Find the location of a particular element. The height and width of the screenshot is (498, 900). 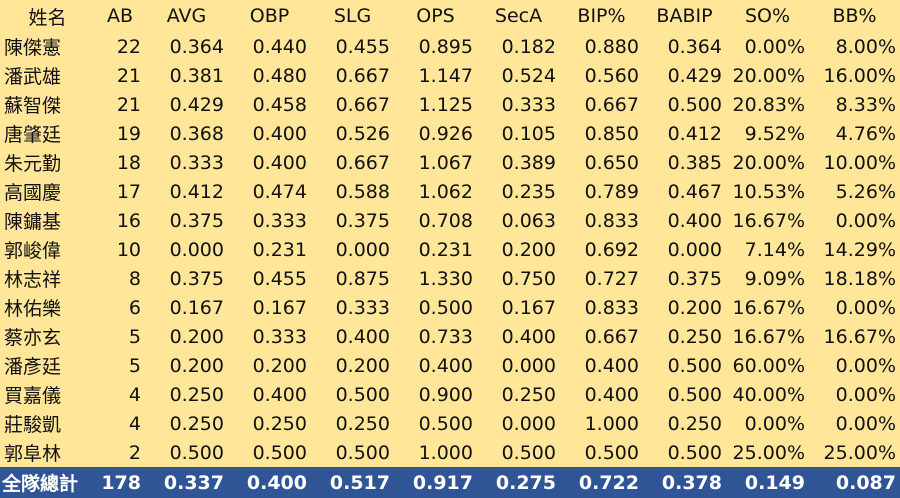

cell: 林佑樂 is located at coordinates (47, 307).